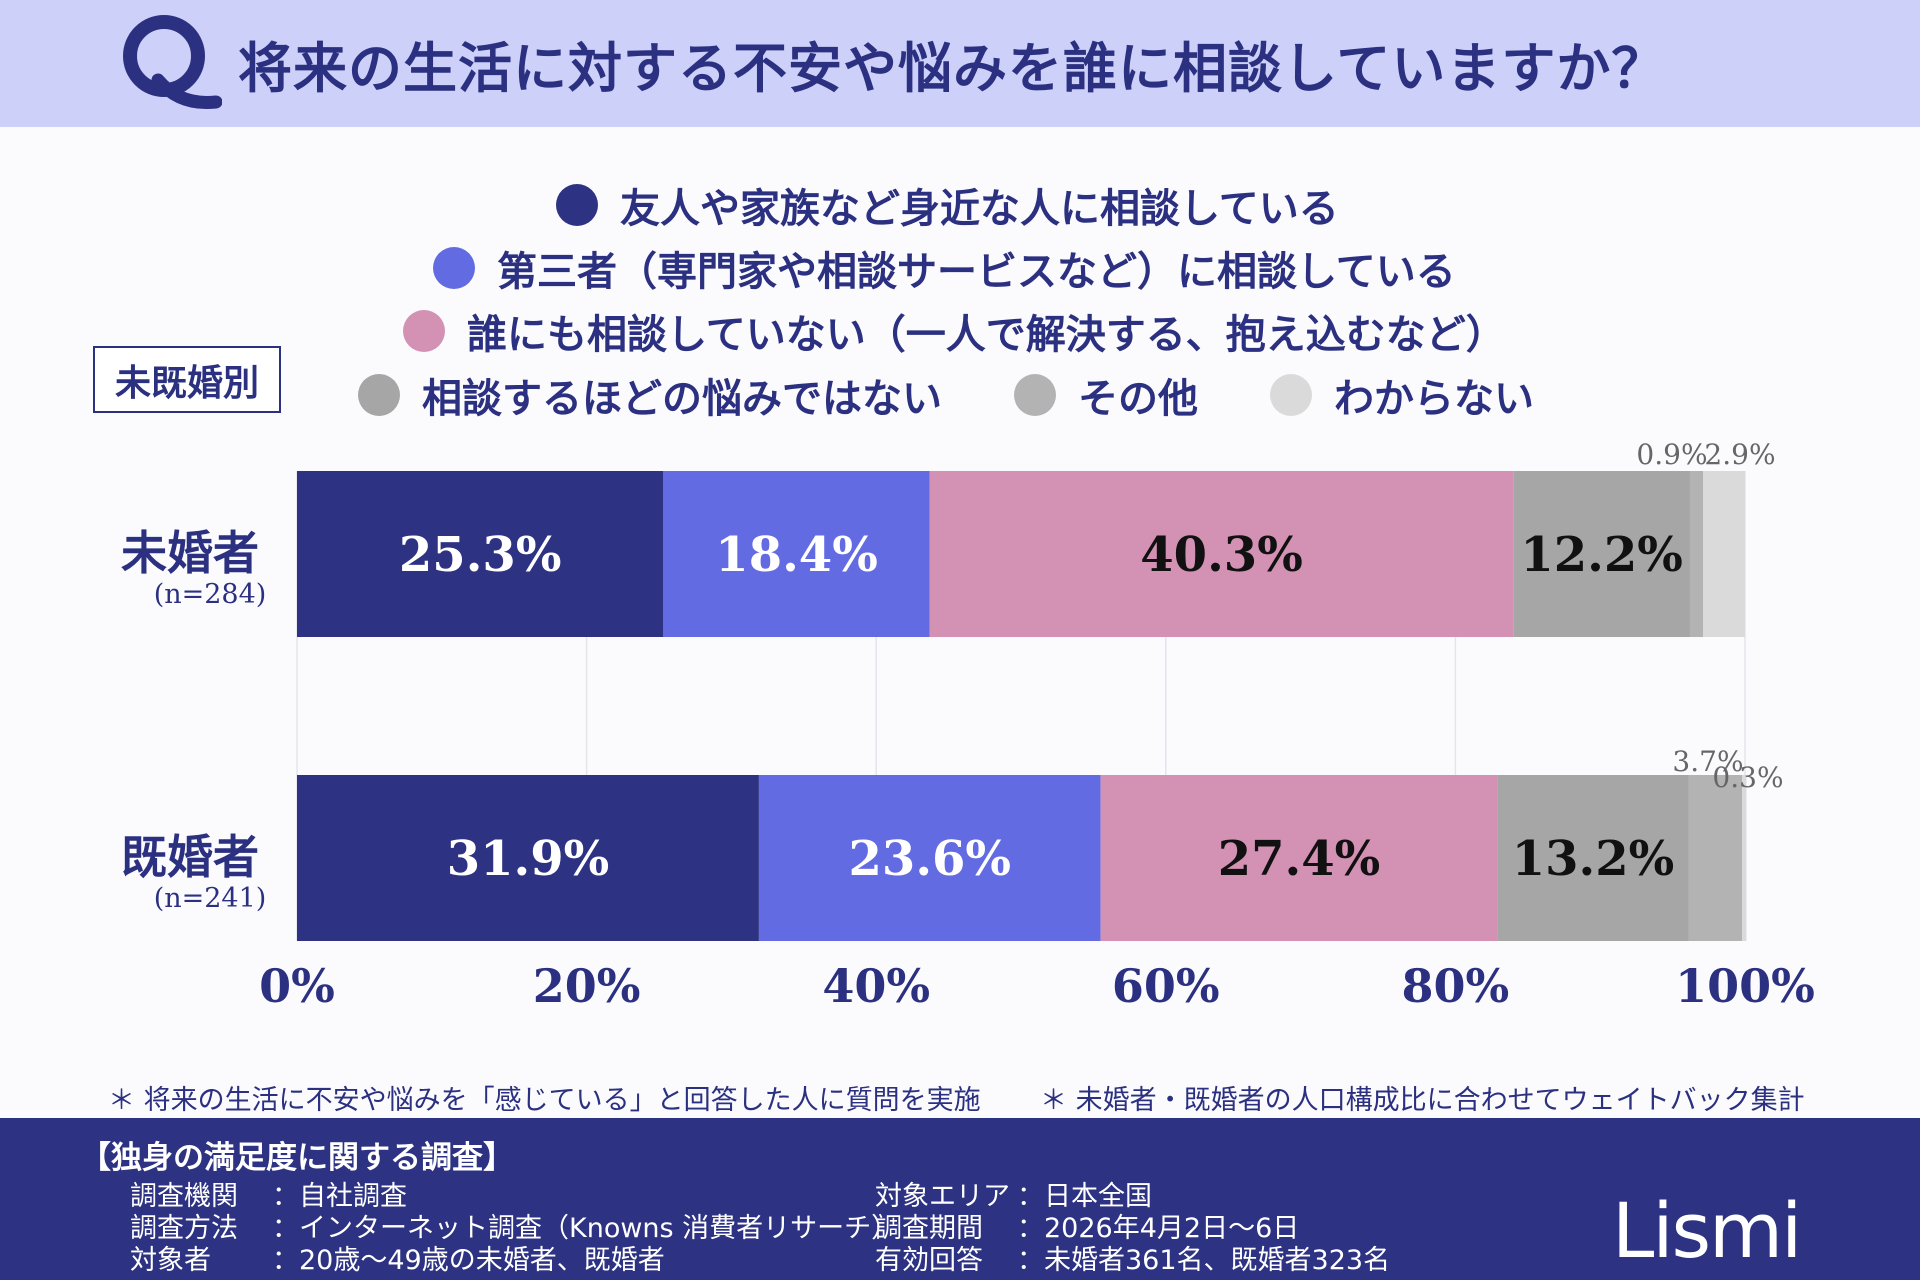  I want to click on q-icon, so click(172, 62).